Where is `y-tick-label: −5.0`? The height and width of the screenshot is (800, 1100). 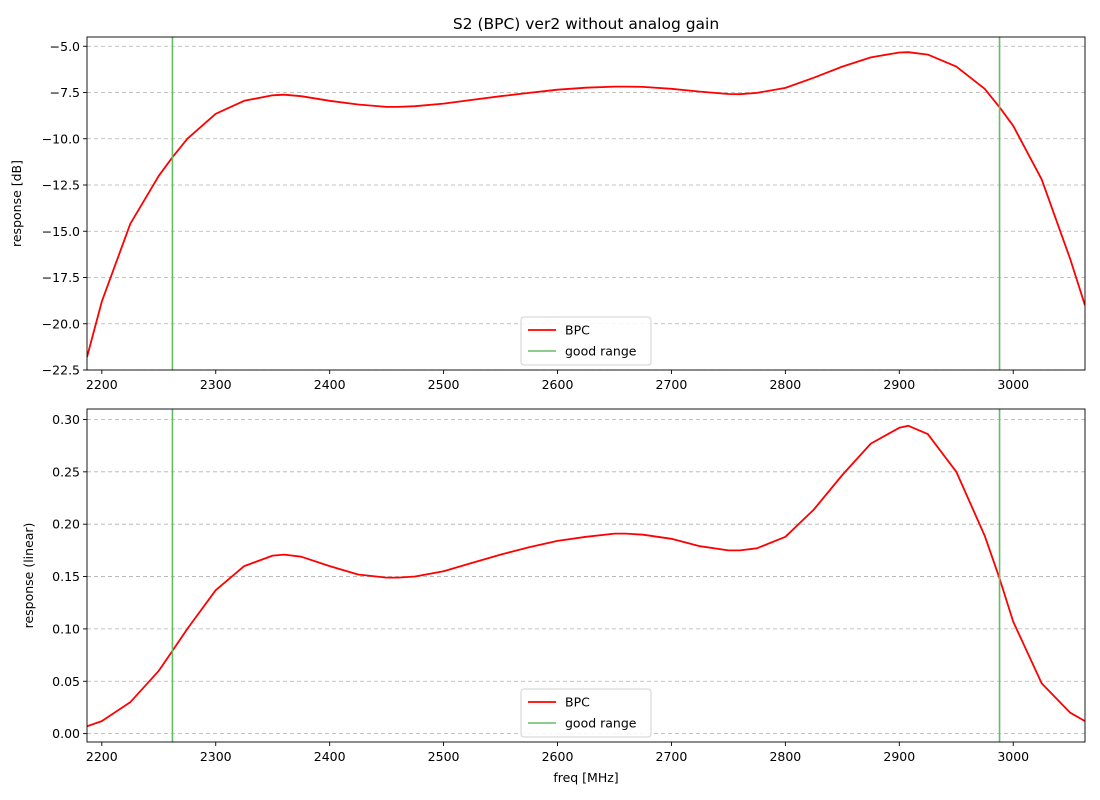
y-tick-label: −5.0 is located at coordinates (65, 46).